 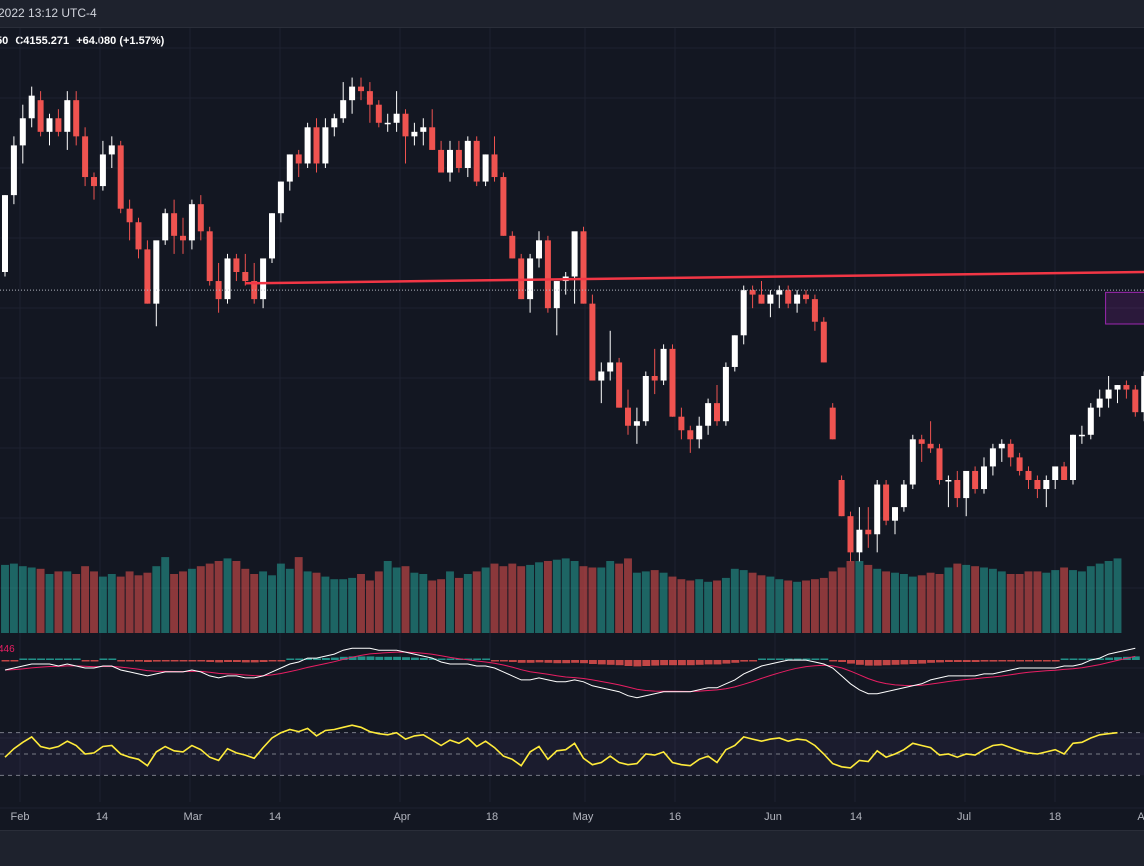 What do you see at coordinates (1124, 308) in the screenshot?
I see `highlight-box` at bounding box center [1124, 308].